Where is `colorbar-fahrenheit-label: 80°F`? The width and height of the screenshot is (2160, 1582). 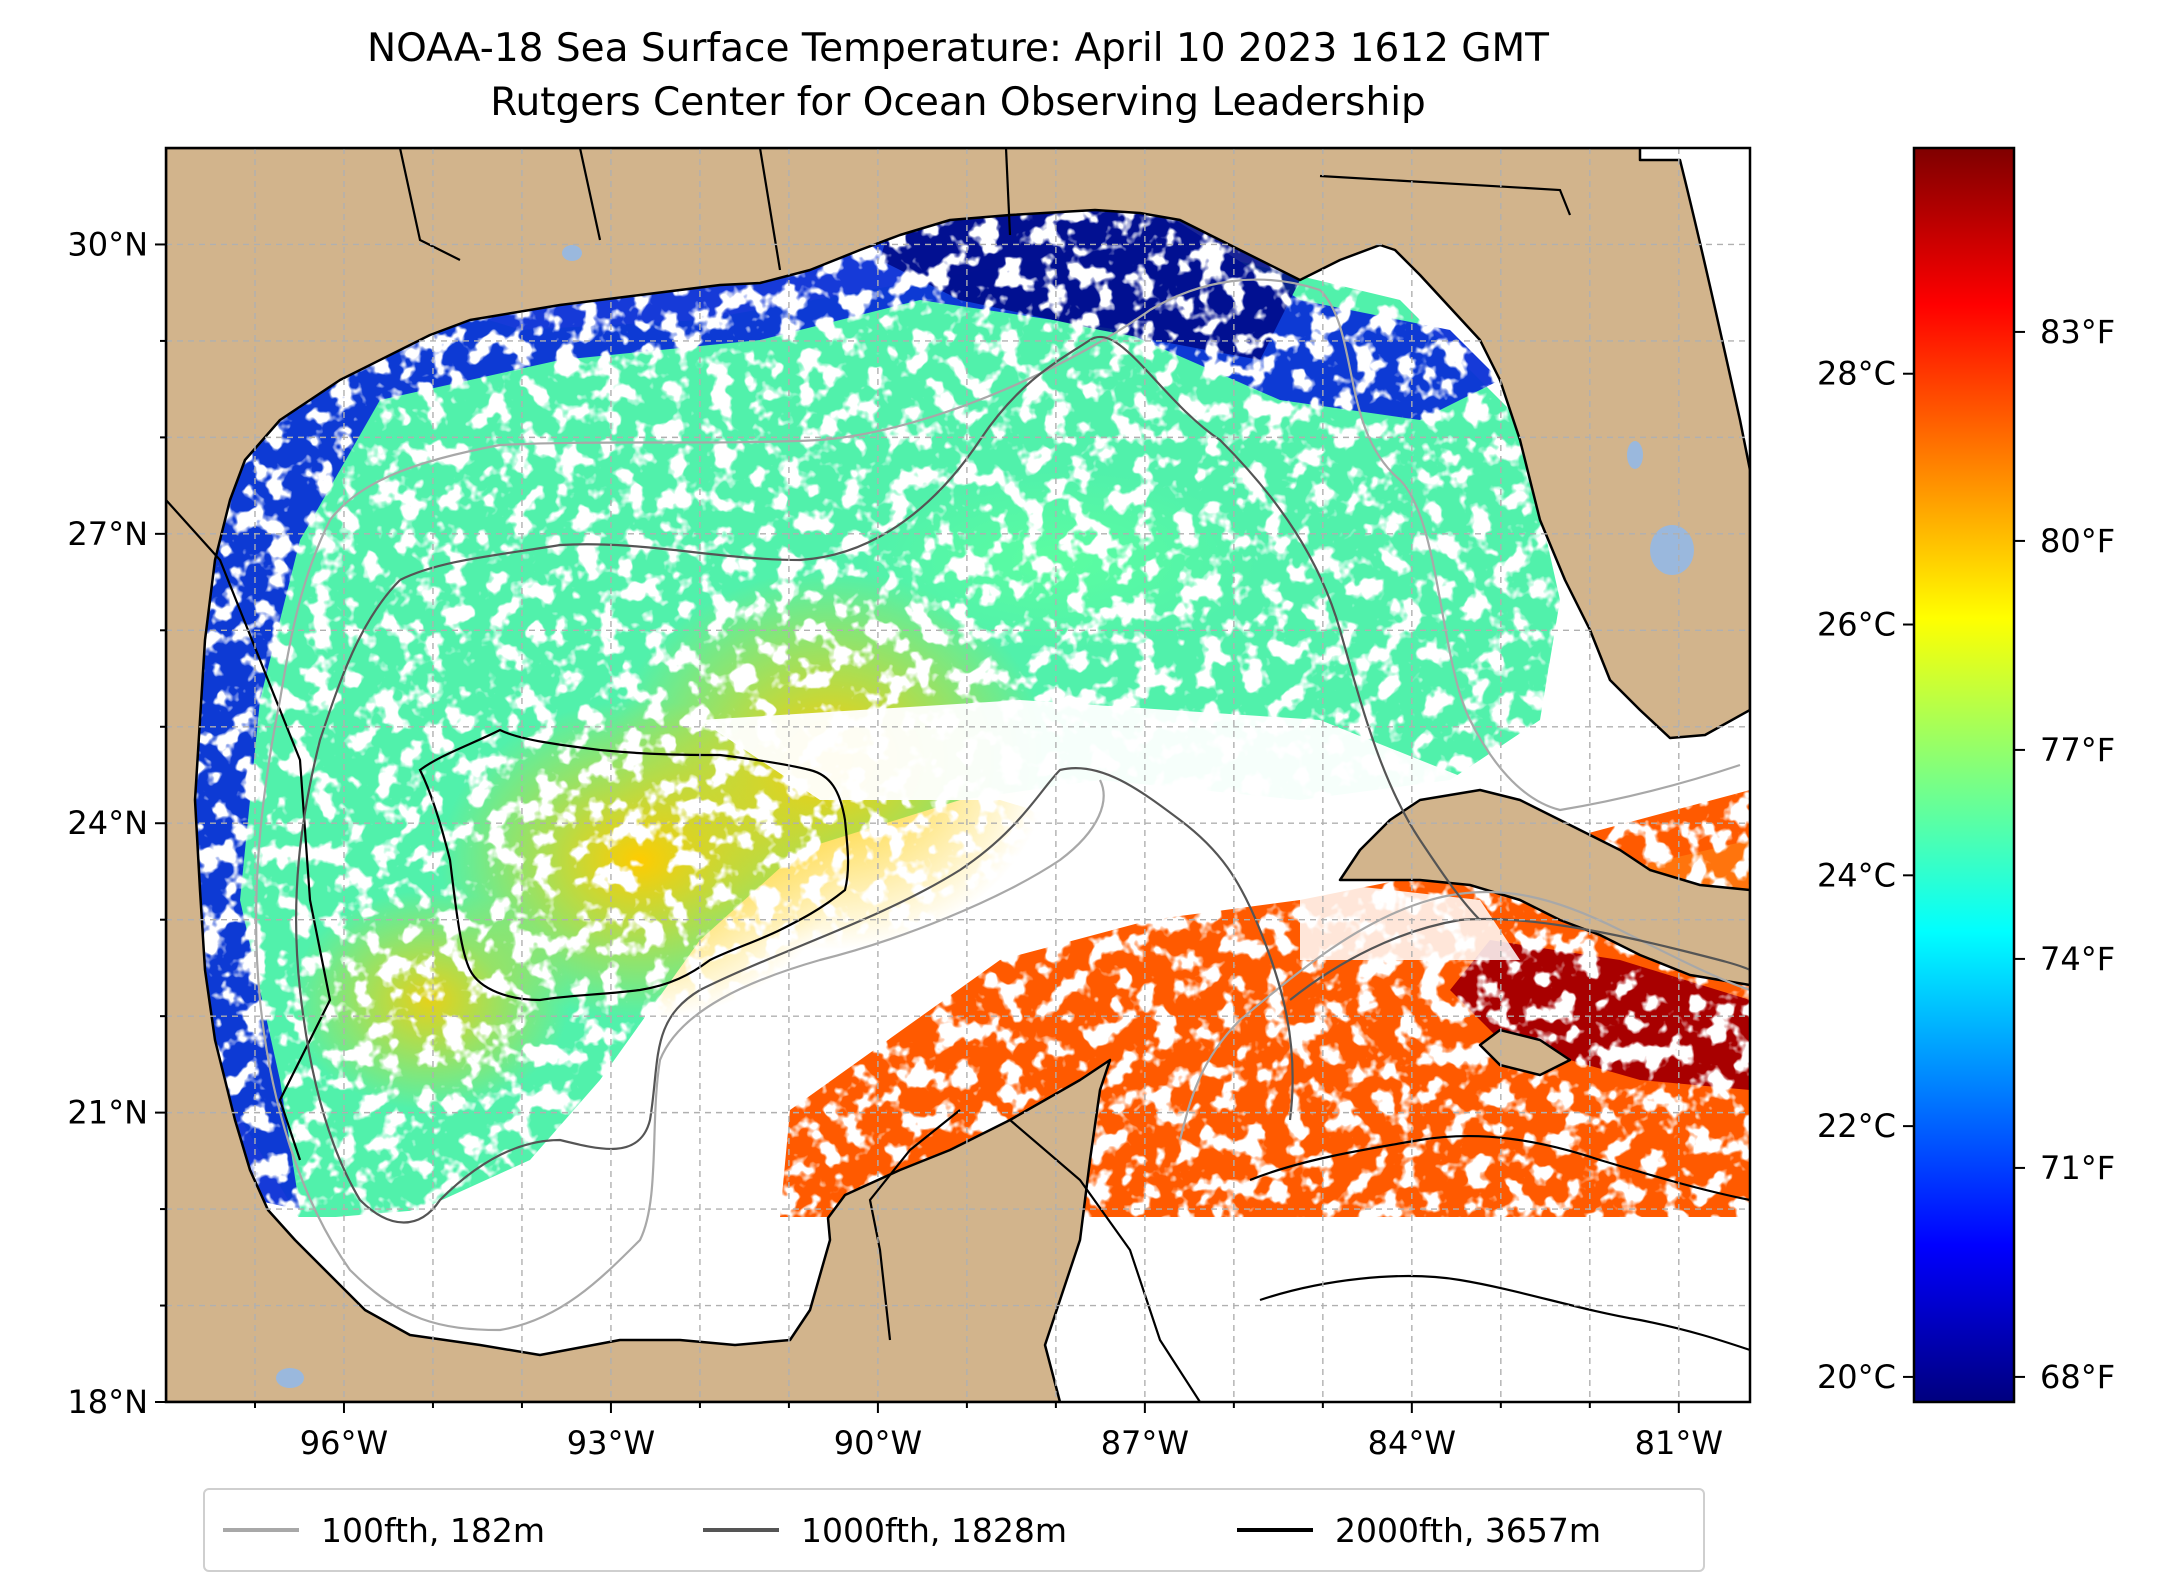 colorbar-fahrenheit-label: 80°F is located at coordinates (2077, 541).